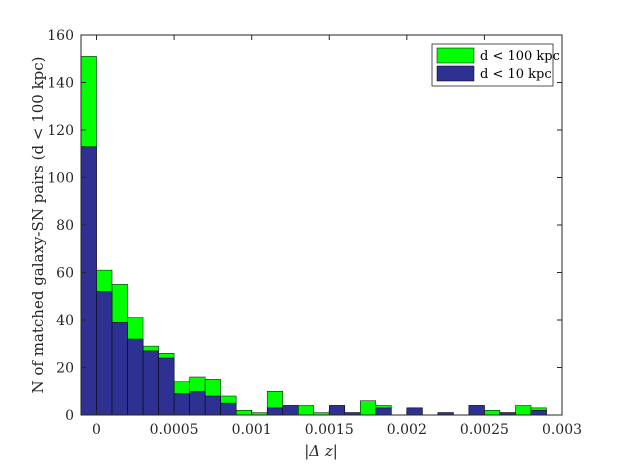 The width and height of the screenshot is (622, 467). Describe the element at coordinates (252, 430) in the screenshot. I see `x-tick-label: 0.001` at that location.